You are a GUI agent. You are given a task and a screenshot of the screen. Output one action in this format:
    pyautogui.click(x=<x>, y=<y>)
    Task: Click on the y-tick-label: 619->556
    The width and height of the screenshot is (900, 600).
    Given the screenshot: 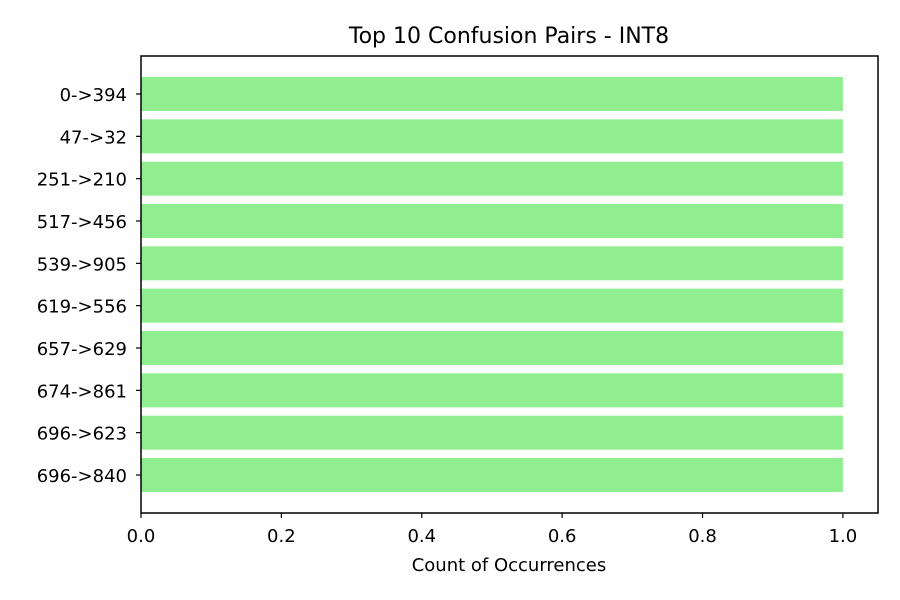 What is the action you would take?
    pyautogui.click(x=82, y=307)
    